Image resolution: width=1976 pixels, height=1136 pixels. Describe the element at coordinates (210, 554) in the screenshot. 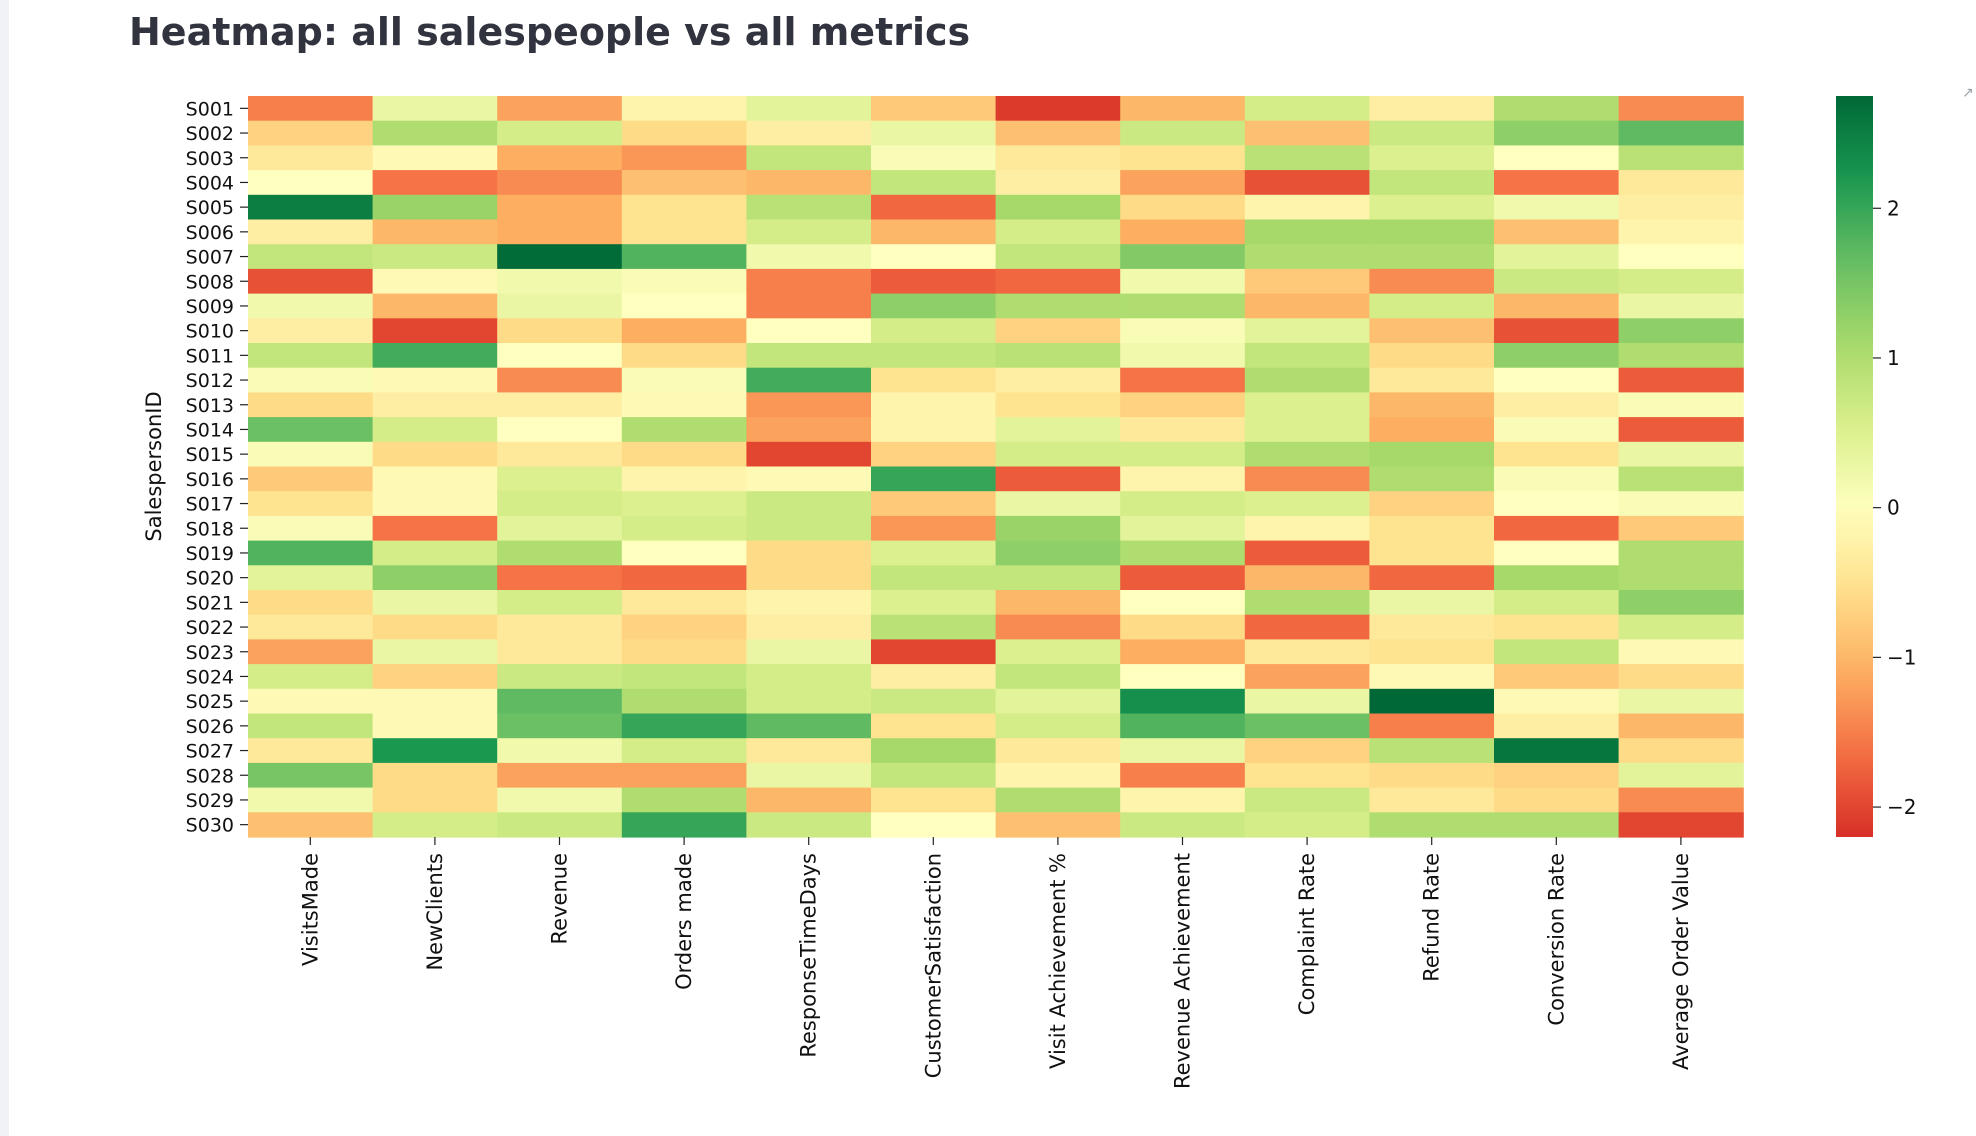

I see `y-tick-label: S019` at that location.